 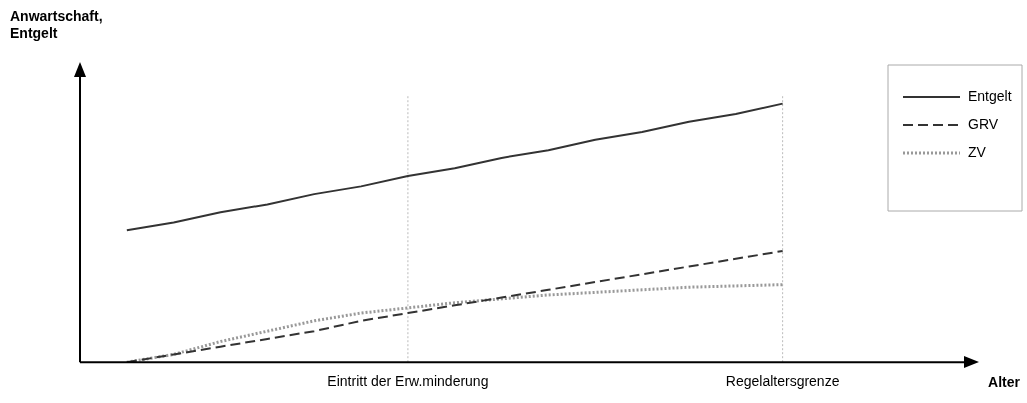 What do you see at coordinates (1004, 382) in the screenshot?
I see `x-axis-title: Alter` at bounding box center [1004, 382].